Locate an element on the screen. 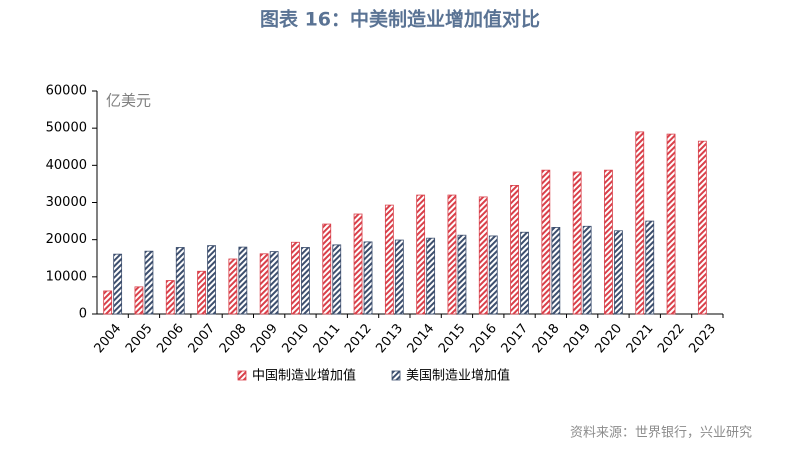 Image resolution: width=801 pixels, height=451 pixels. x-tick-label: 2014 is located at coordinates (421, 338).